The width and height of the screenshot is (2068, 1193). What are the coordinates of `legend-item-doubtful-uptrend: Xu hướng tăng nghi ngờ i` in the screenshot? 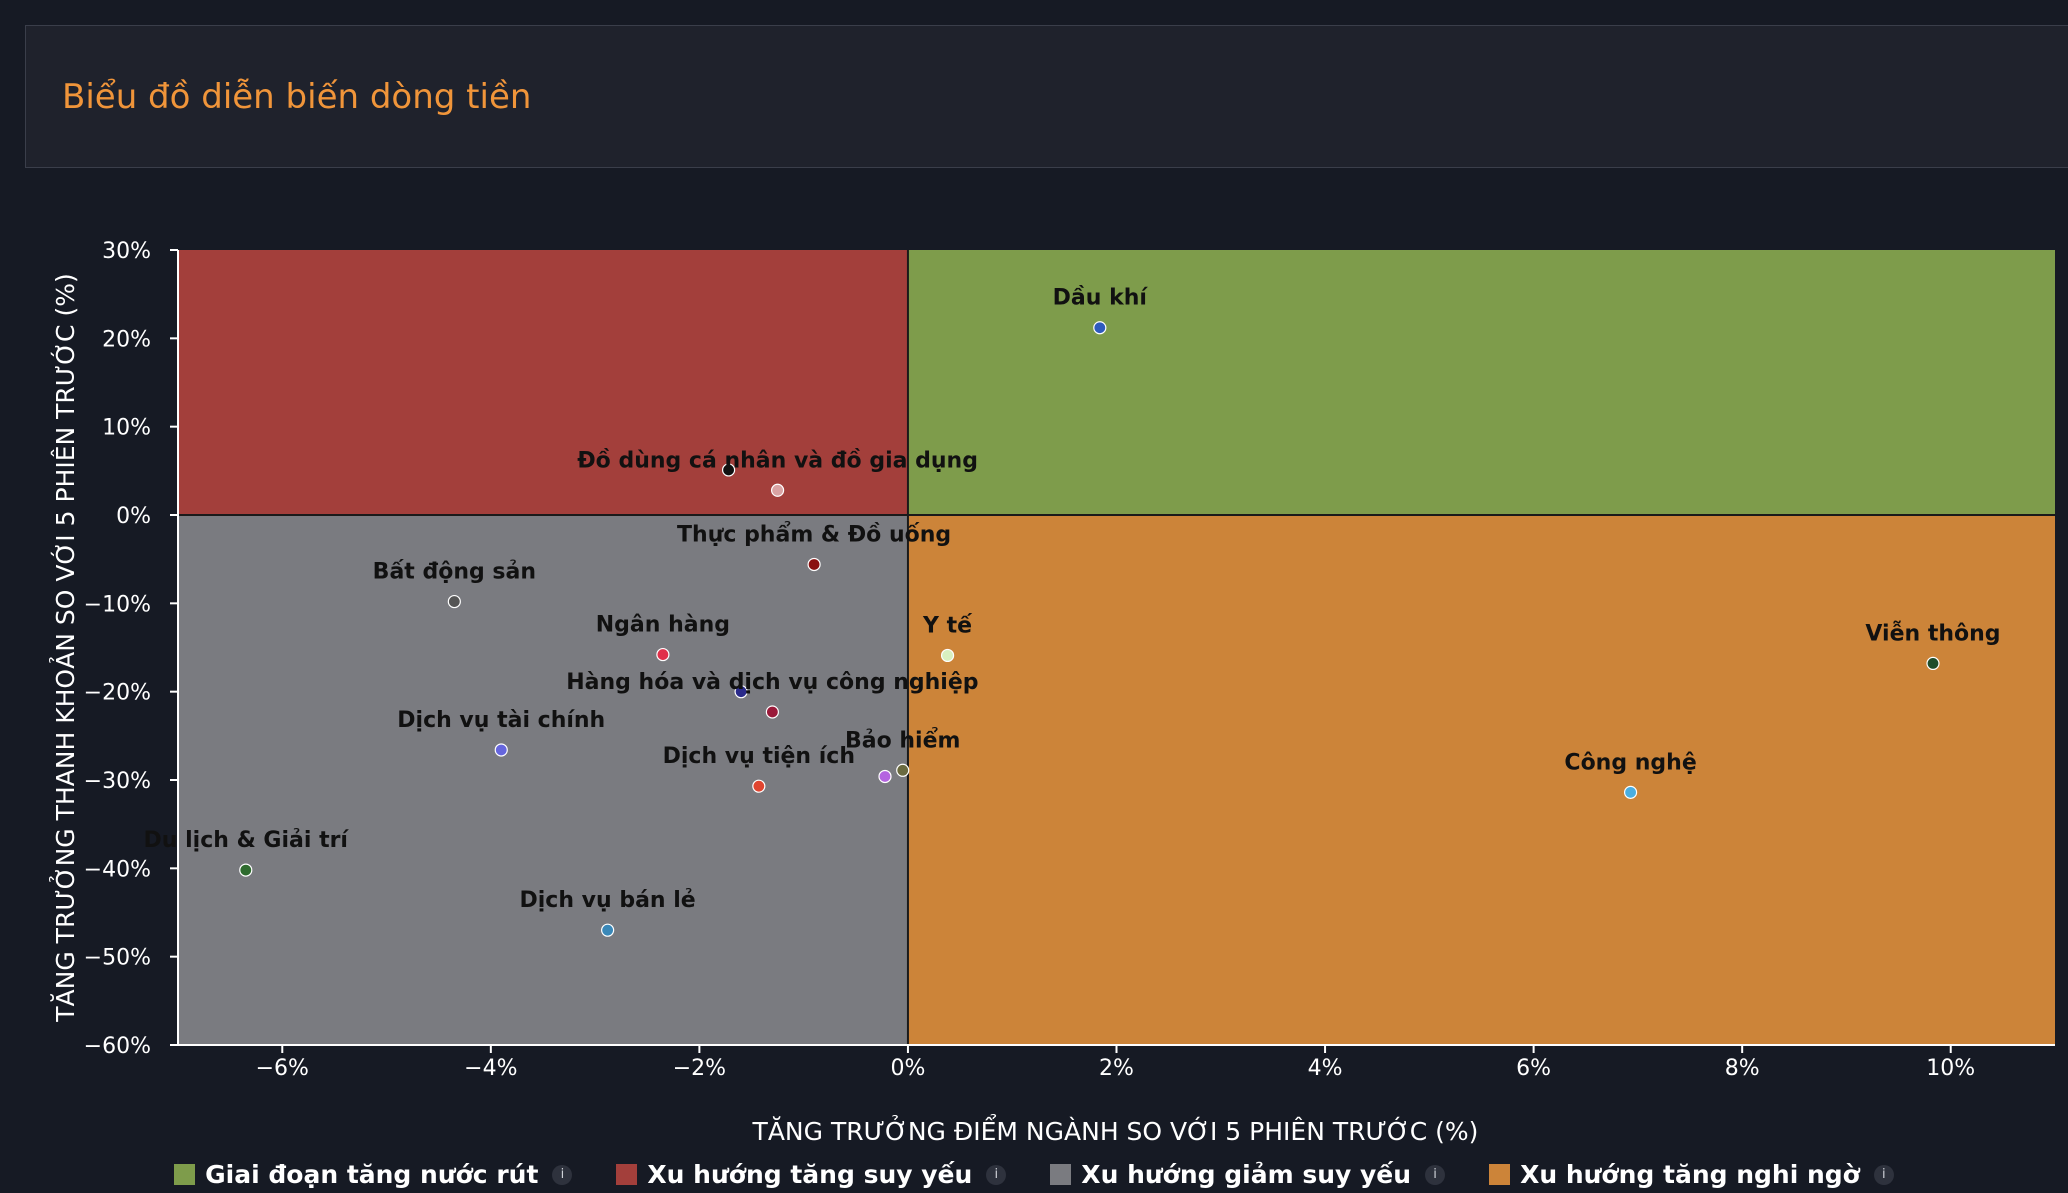 It's located at (1691, 1174).